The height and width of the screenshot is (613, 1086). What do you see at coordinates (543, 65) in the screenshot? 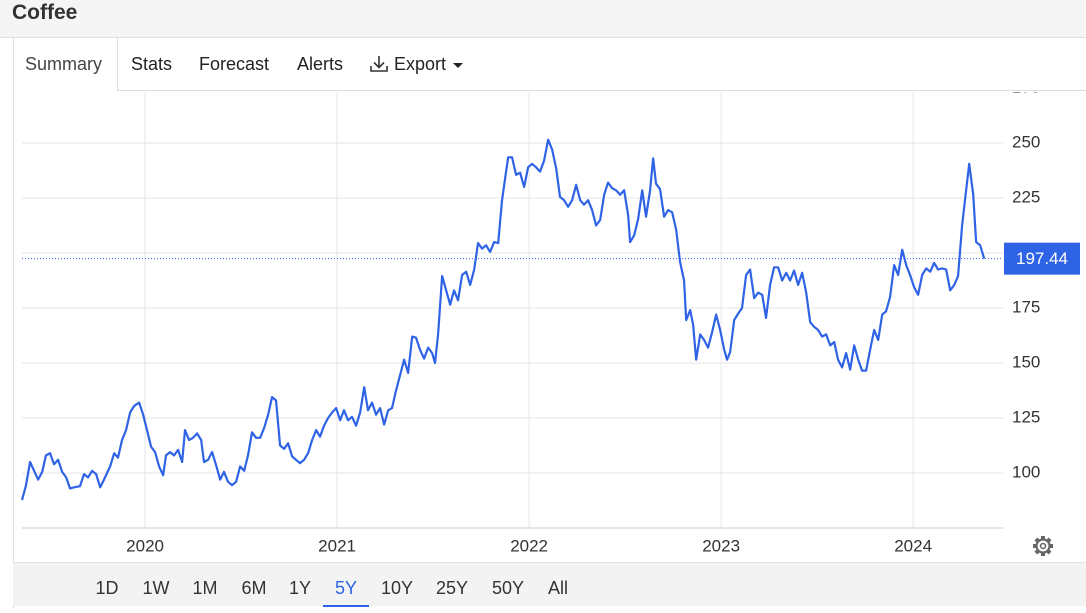
I see `tab-bar: Summary Stats Forecast Alerts Export` at bounding box center [543, 65].